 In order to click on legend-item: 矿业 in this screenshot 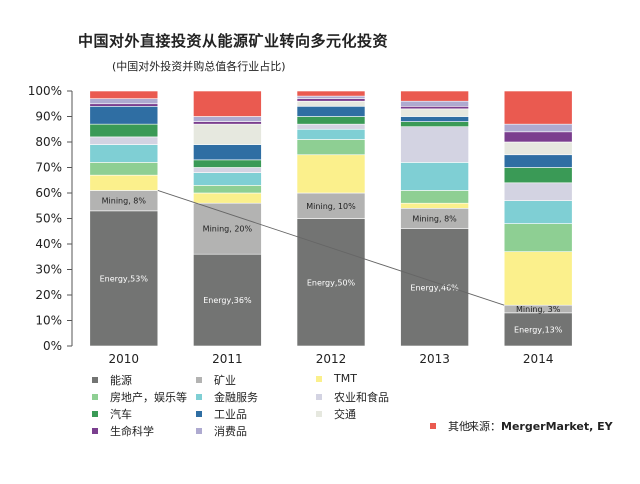, I will do `click(216, 380)`.